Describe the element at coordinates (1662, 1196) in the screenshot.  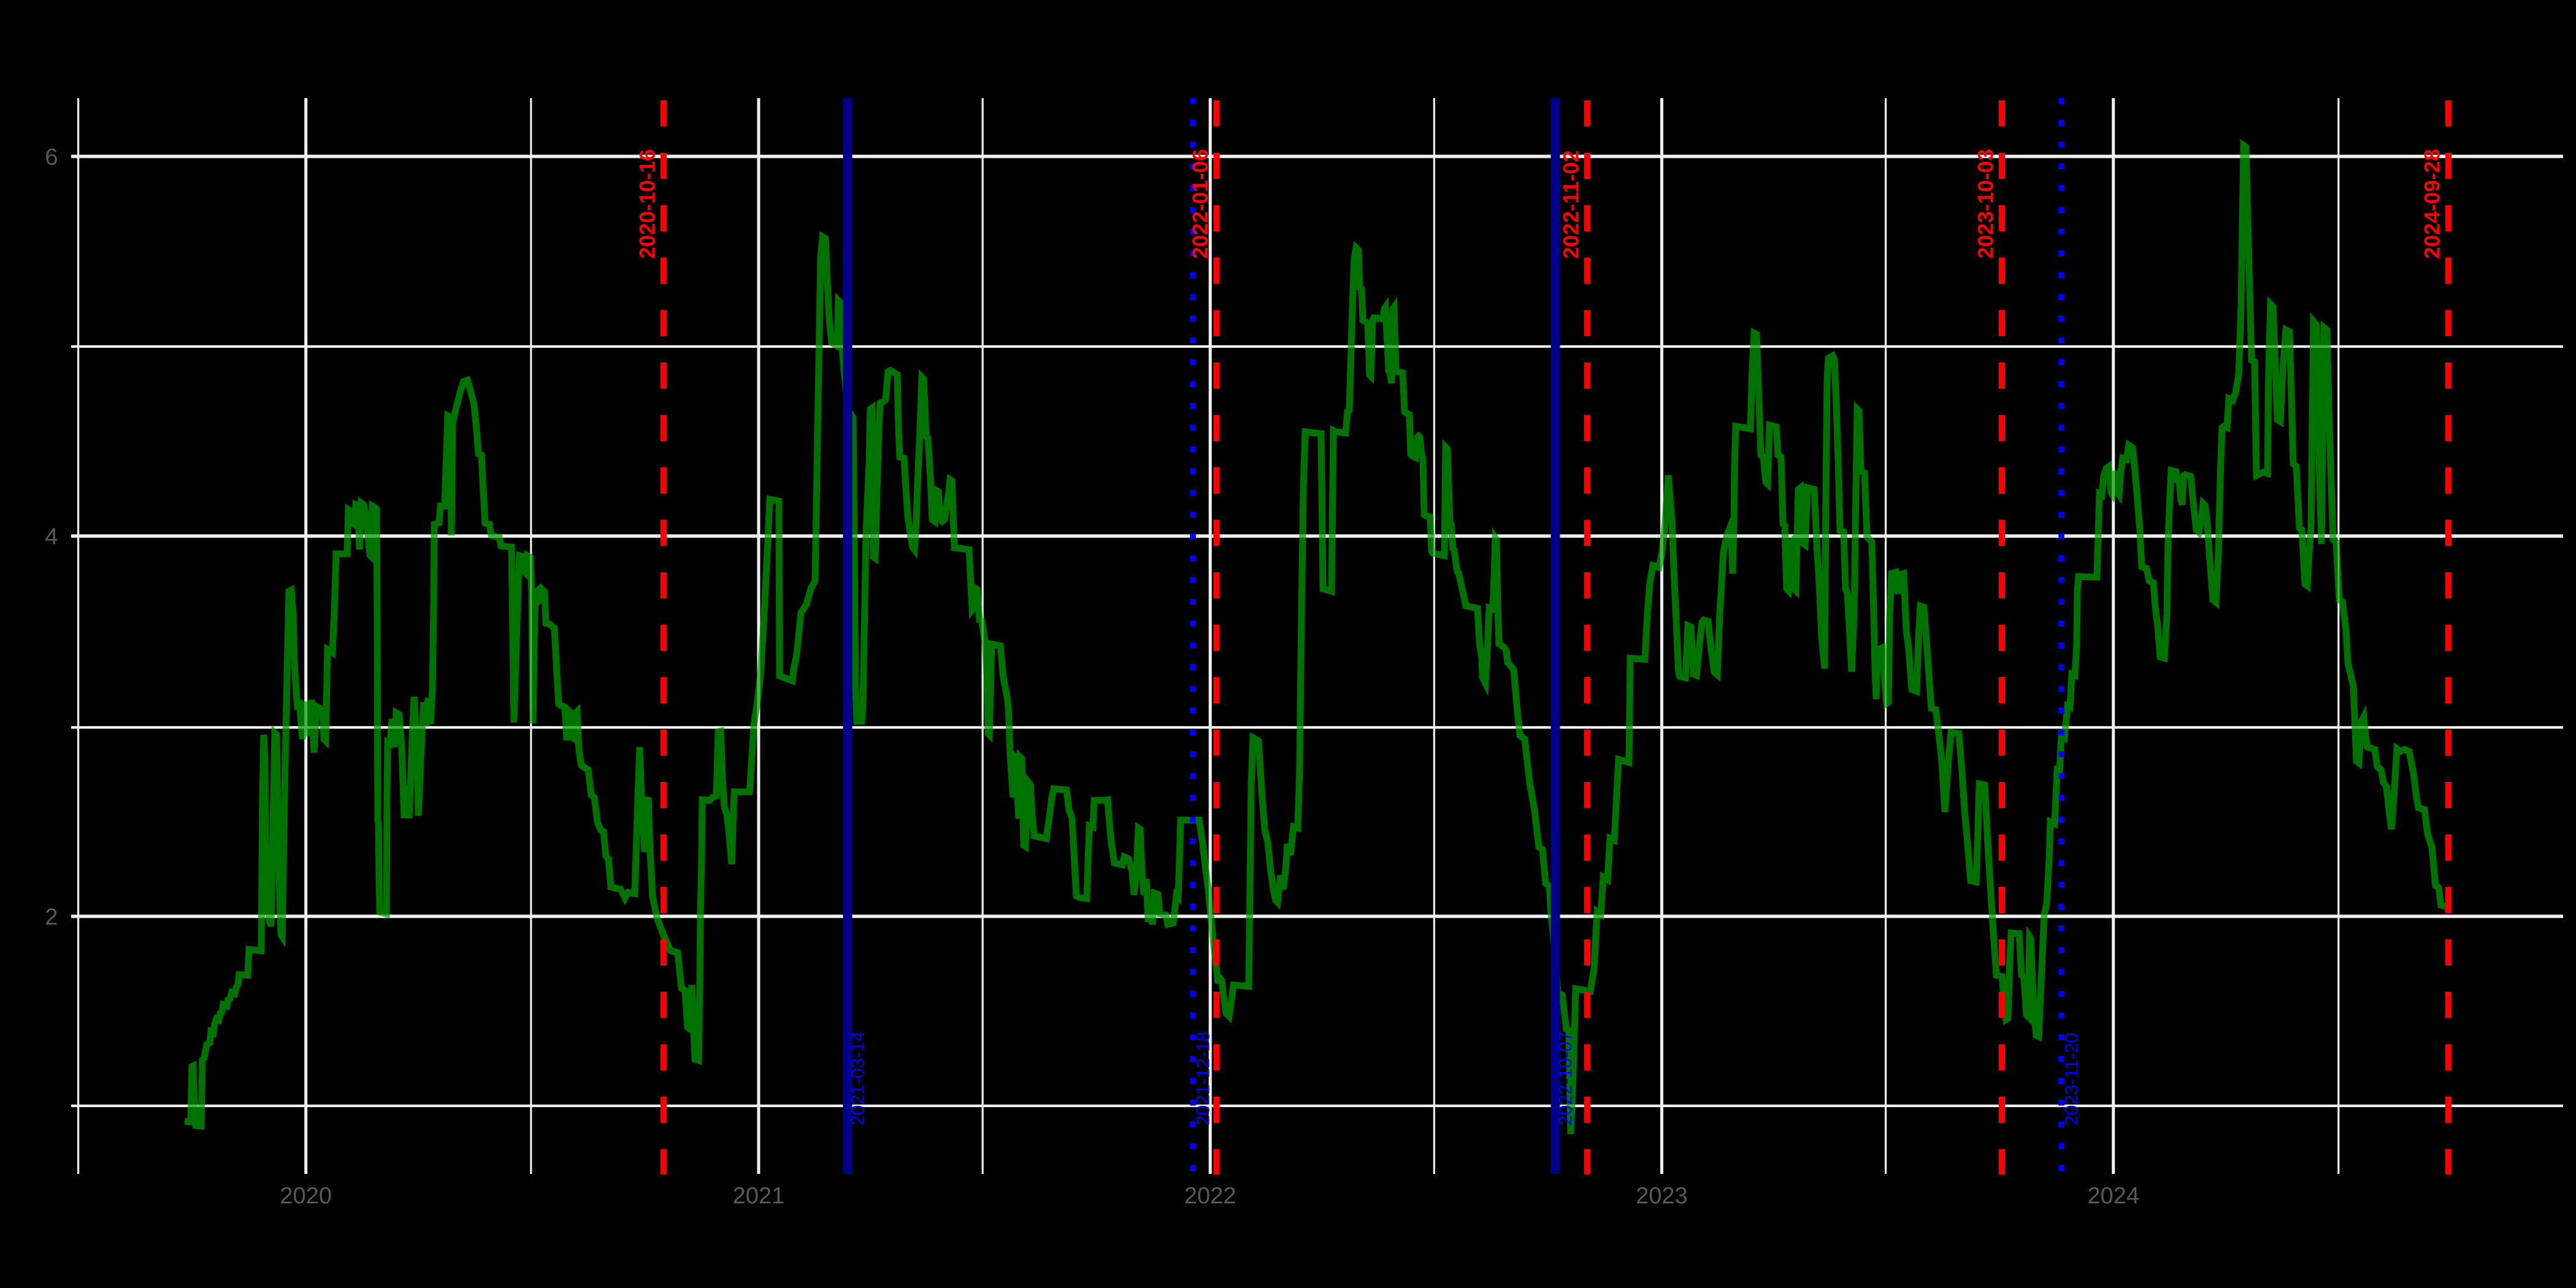
I see `svg-text: 2023` at that location.